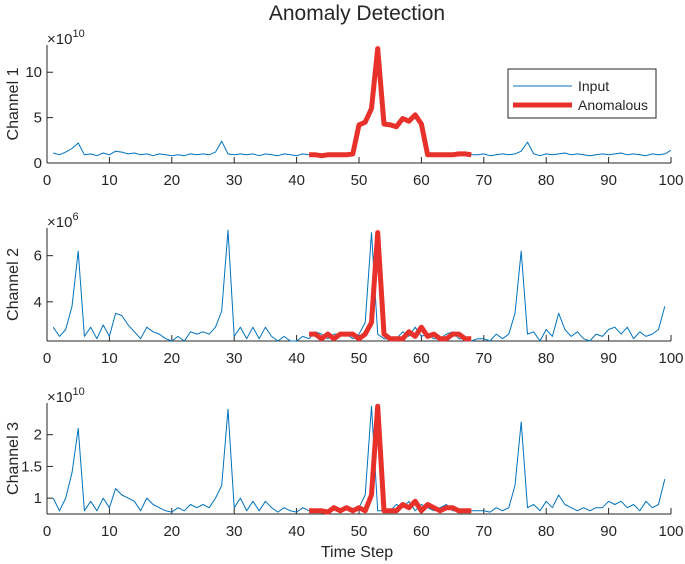 The height and width of the screenshot is (564, 685). What do you see at coordinates (38, 256) in the screenshot?
I see `y-tick-label: 6` at bounding box center [38, 256].